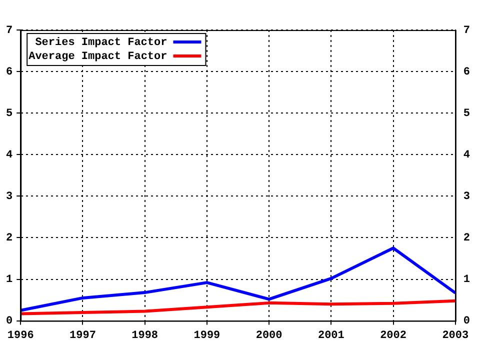 The height and width of the screenshot is (350, 480). I want to click on y2-tick-label: 0, so click(466, 322).